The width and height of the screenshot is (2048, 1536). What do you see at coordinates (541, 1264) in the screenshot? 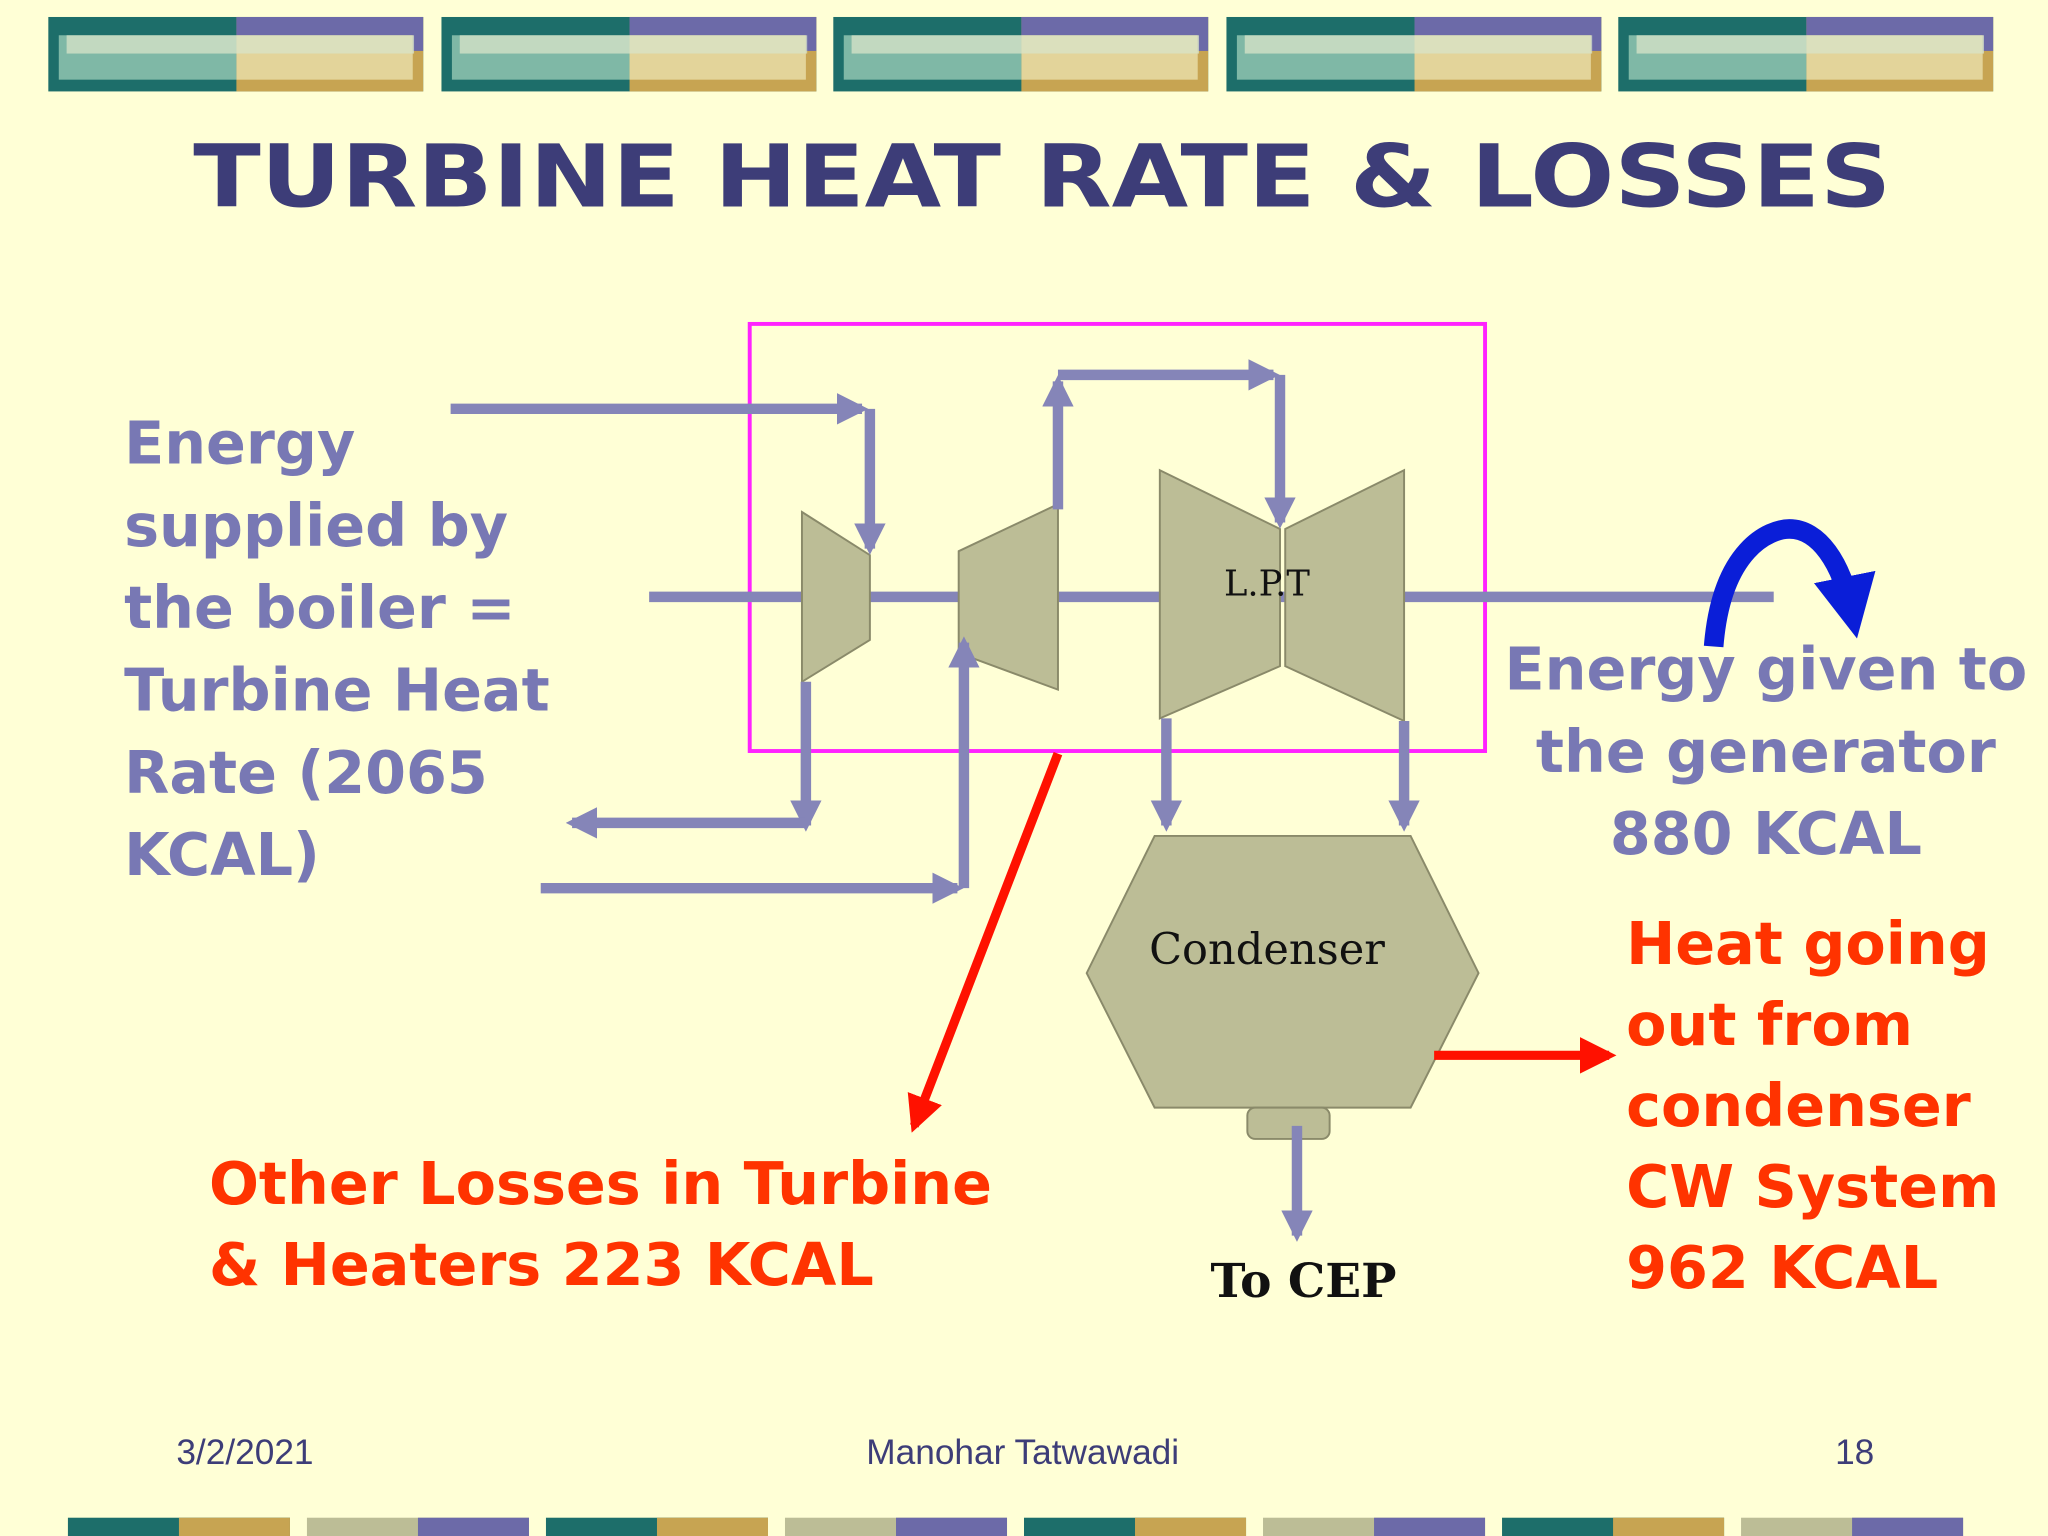
I see `other-losses-line: & Heaters 223 KCAL` at bounding box center [541, 1264].